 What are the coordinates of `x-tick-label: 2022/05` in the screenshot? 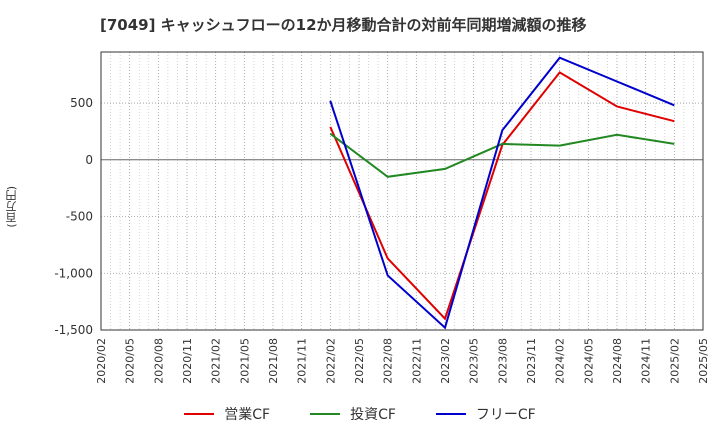 It's located at (359, 361).